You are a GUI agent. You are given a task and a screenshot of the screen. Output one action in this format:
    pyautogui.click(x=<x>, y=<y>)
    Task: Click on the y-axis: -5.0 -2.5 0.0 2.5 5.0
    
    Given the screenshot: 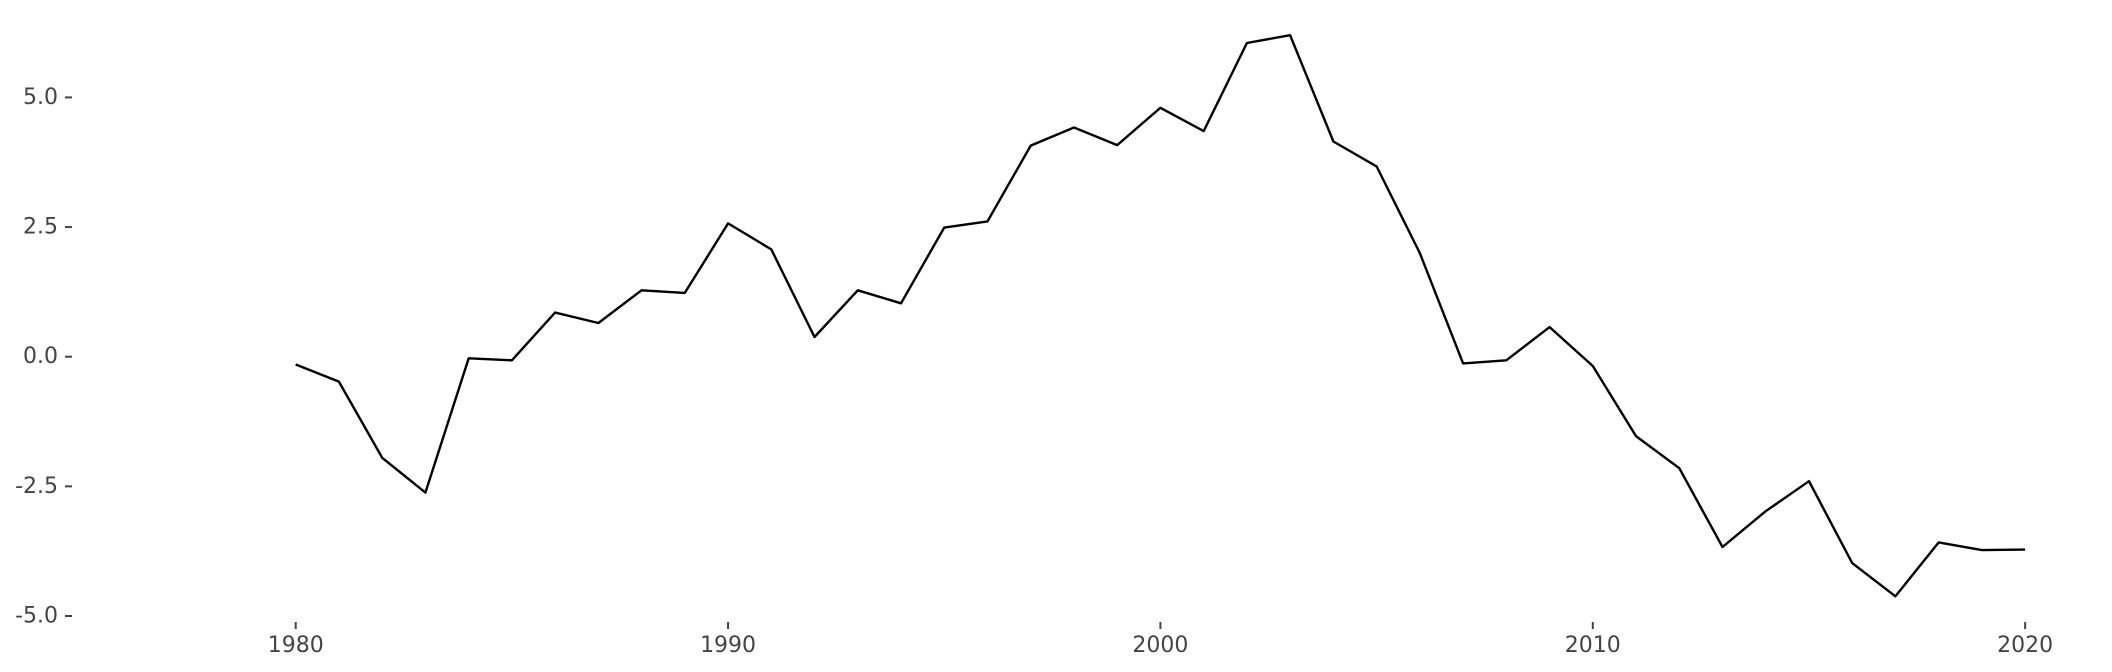 What is the action you would take?
    pyautogui.click(x=43, y=357)
    